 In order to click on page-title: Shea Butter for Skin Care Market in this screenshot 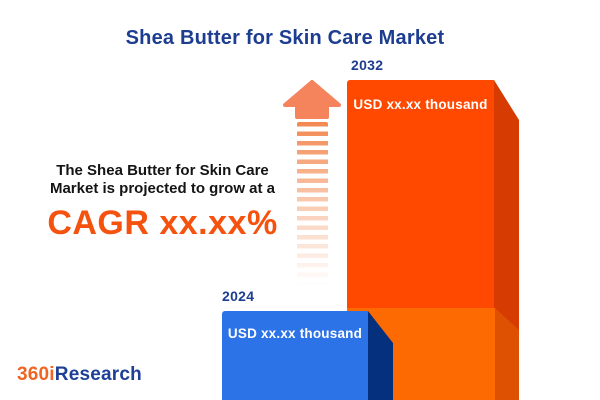, I will do `click(285, 38)`.